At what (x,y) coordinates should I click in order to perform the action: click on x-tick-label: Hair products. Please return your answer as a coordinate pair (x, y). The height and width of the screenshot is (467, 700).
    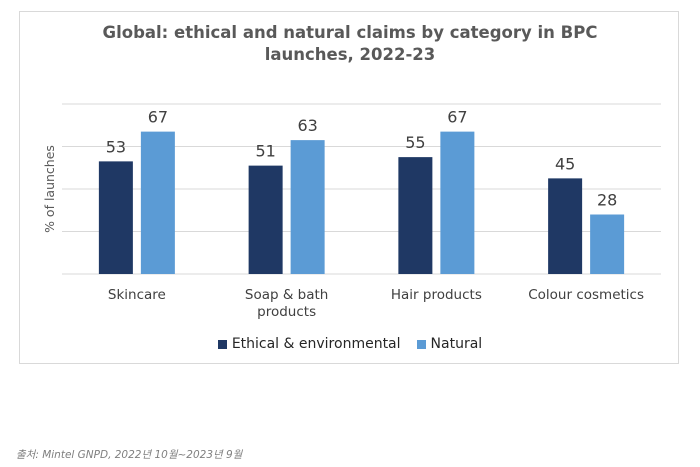
    Looking at the image, I should click on (436, 295).